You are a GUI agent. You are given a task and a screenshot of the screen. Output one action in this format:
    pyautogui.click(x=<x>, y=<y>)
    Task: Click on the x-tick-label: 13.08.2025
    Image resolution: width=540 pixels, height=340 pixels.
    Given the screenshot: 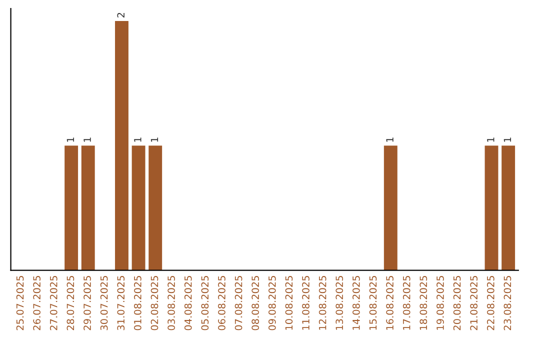 What is the action you would take?
    pyautogui.click(x=340, y=303)
    